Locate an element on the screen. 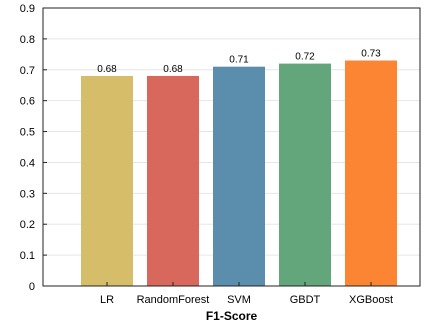  x-axis-ticks: LR RandomForest SVM GBDT XGBoost is located at coordinates (246, 294).